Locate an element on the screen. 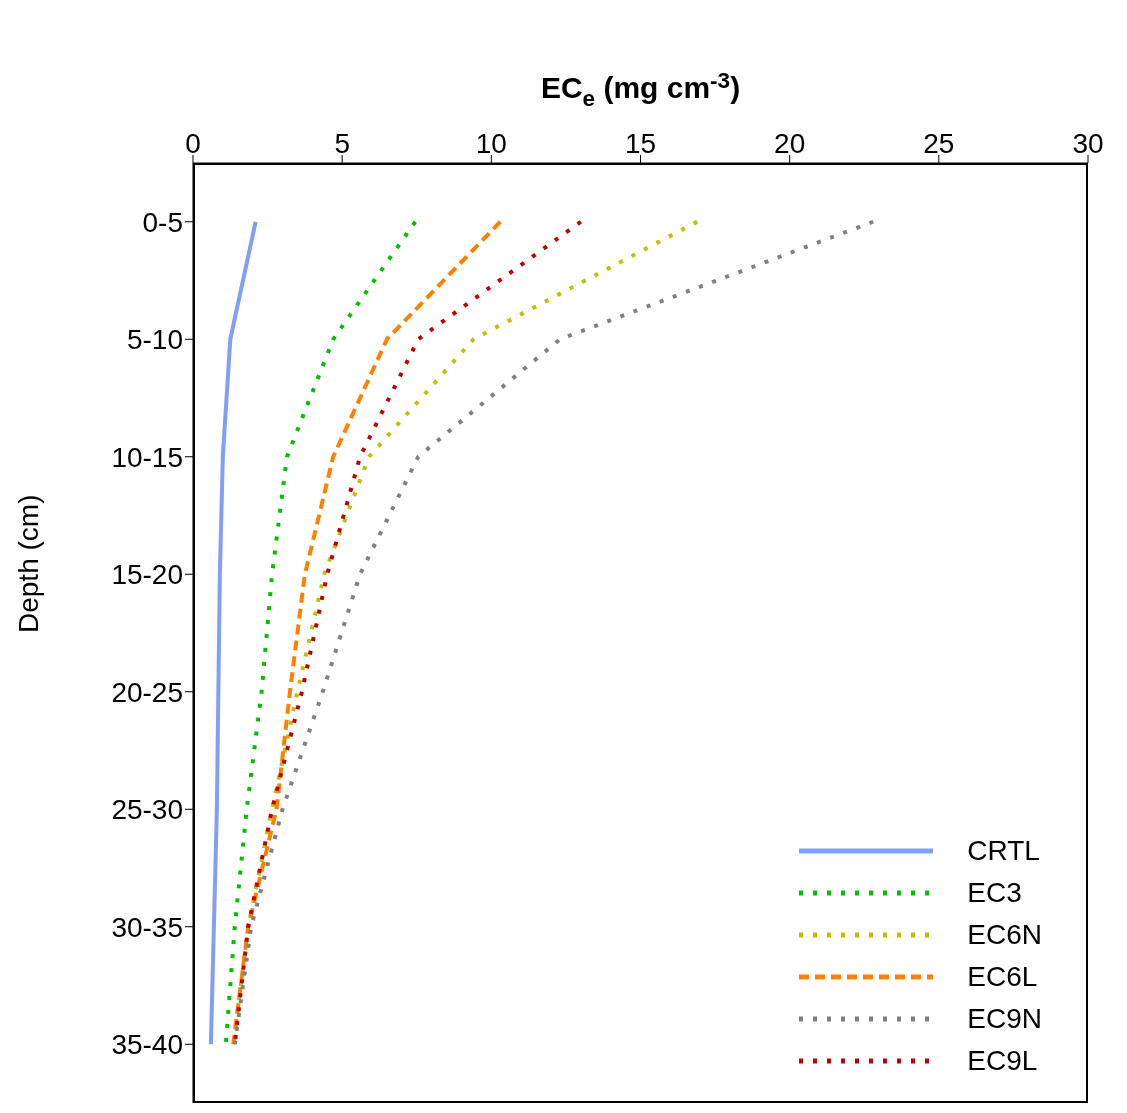 The image size is (1127, 1113). y-tick-label: 20-25 is located at coordinates (147, 692).